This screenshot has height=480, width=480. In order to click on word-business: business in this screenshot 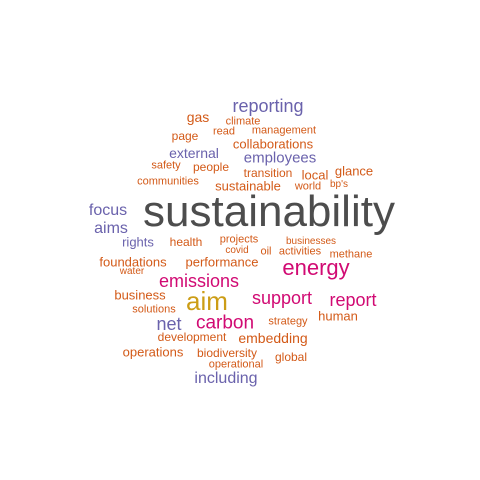, I will do `click(140, 295)`.